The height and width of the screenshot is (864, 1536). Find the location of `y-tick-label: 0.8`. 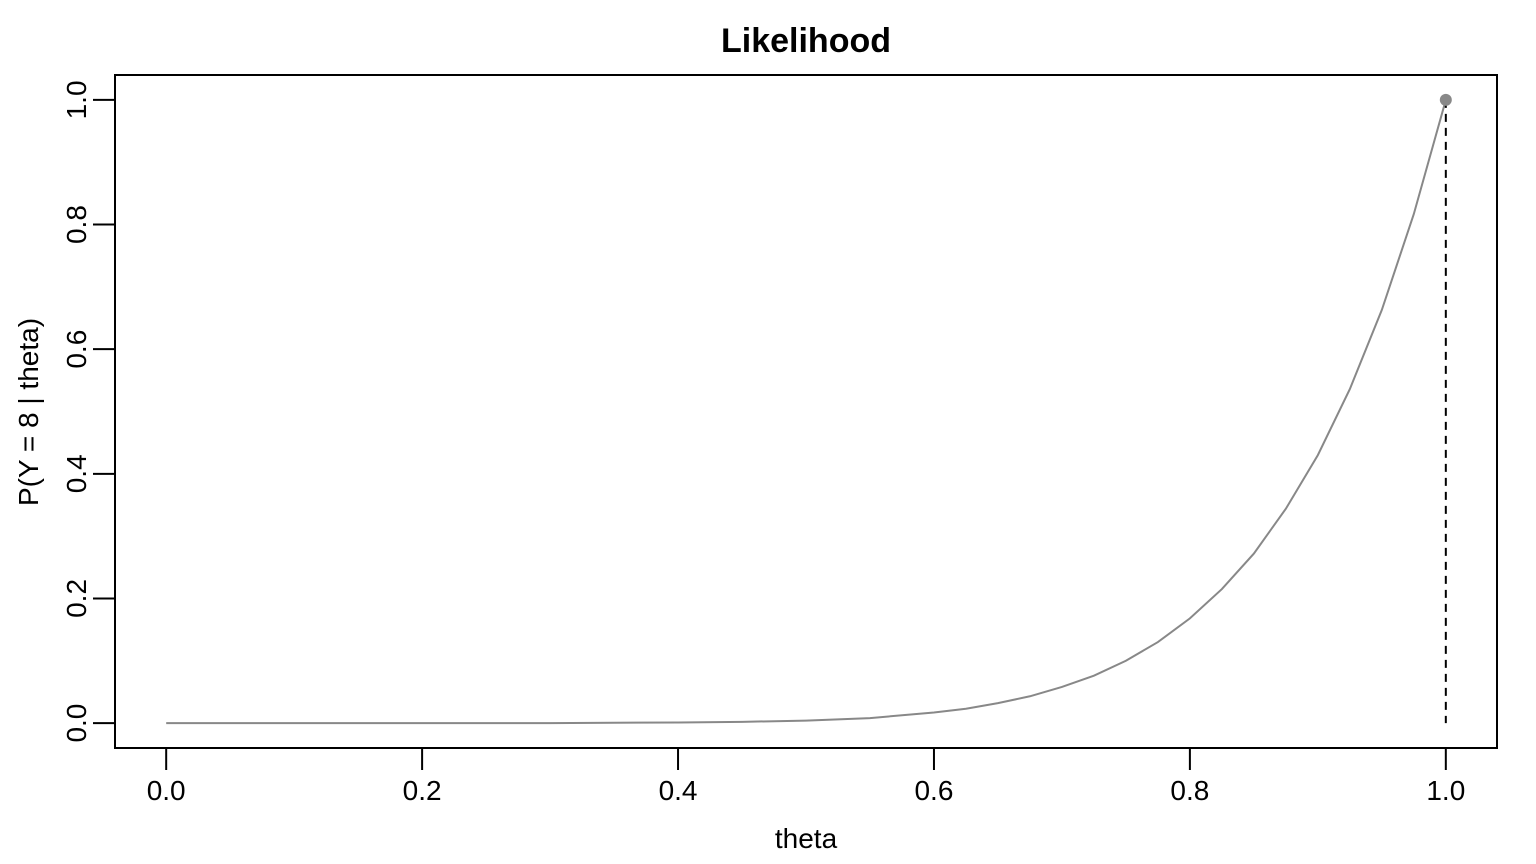

y-tick-label: 0.8 is located at coordinates (76, 224).